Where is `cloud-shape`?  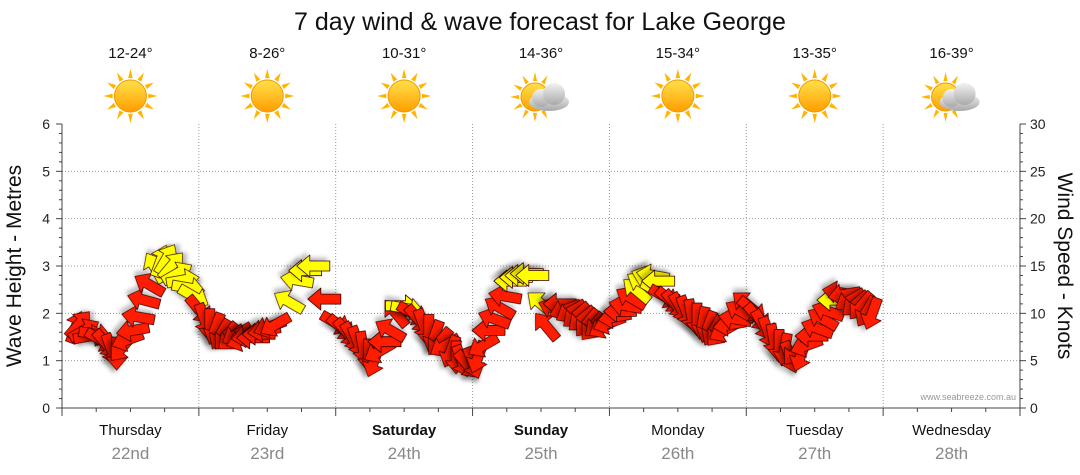
cloud-shape is located at coordinates (549, 97).